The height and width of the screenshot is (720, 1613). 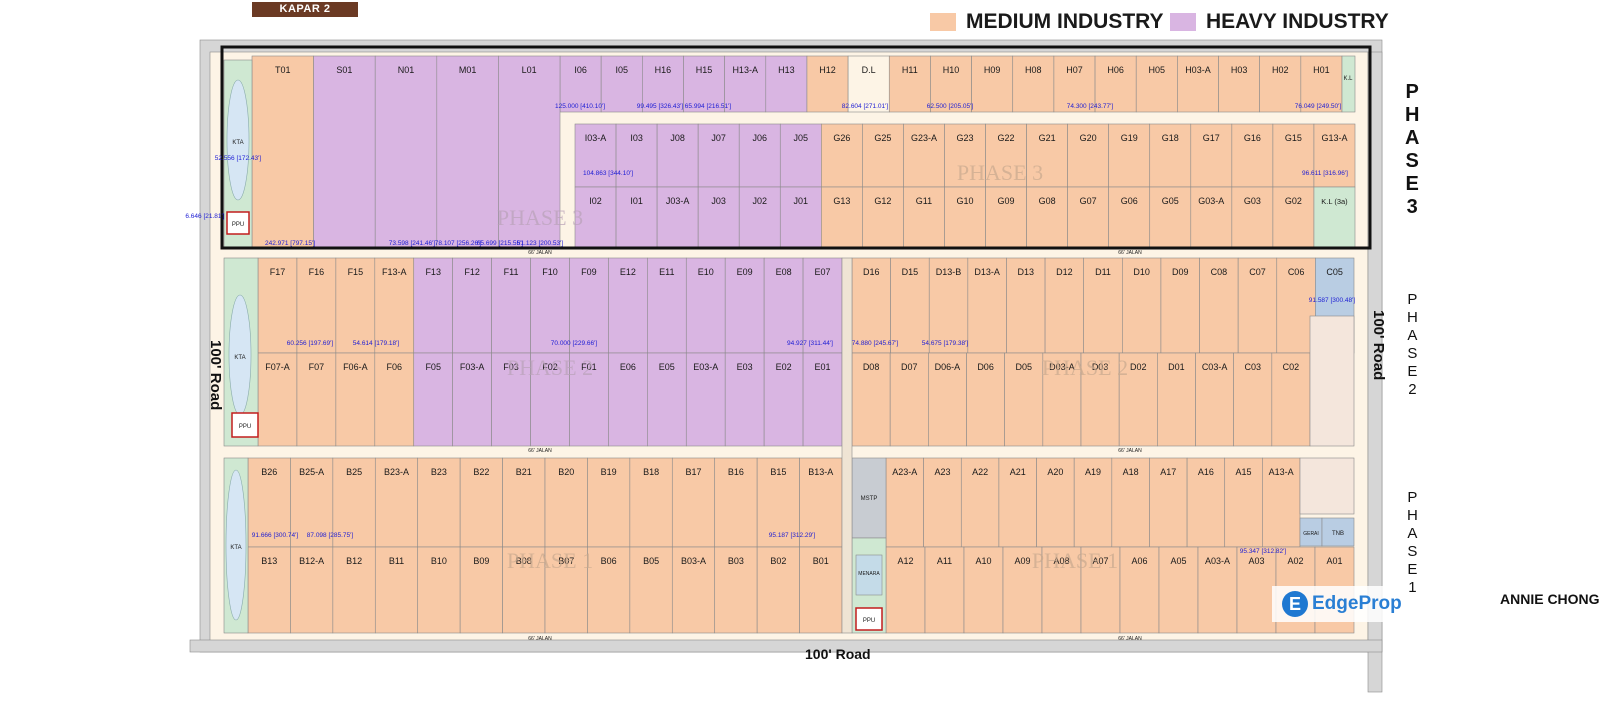 I want to click on lot-b23-a, so click(x=396, y=502).